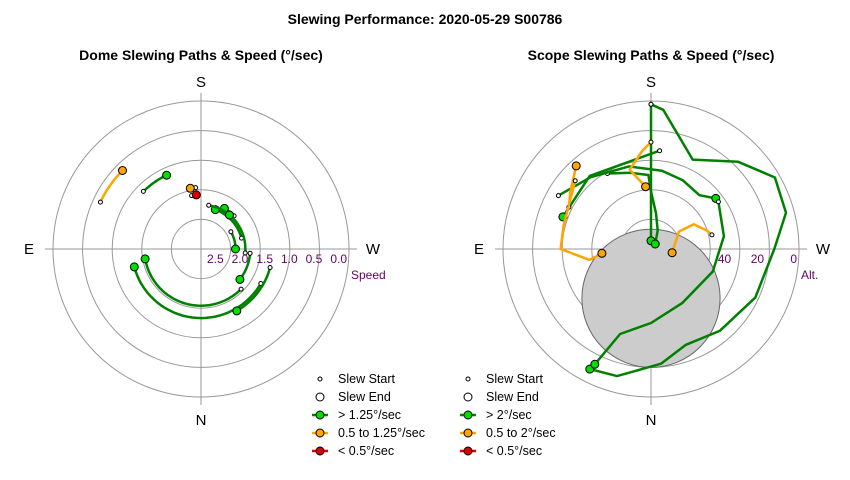 The image size is (850, 480). I want to click on legend-label: 0.5 to 1.25°/sec, so click(381, 433).